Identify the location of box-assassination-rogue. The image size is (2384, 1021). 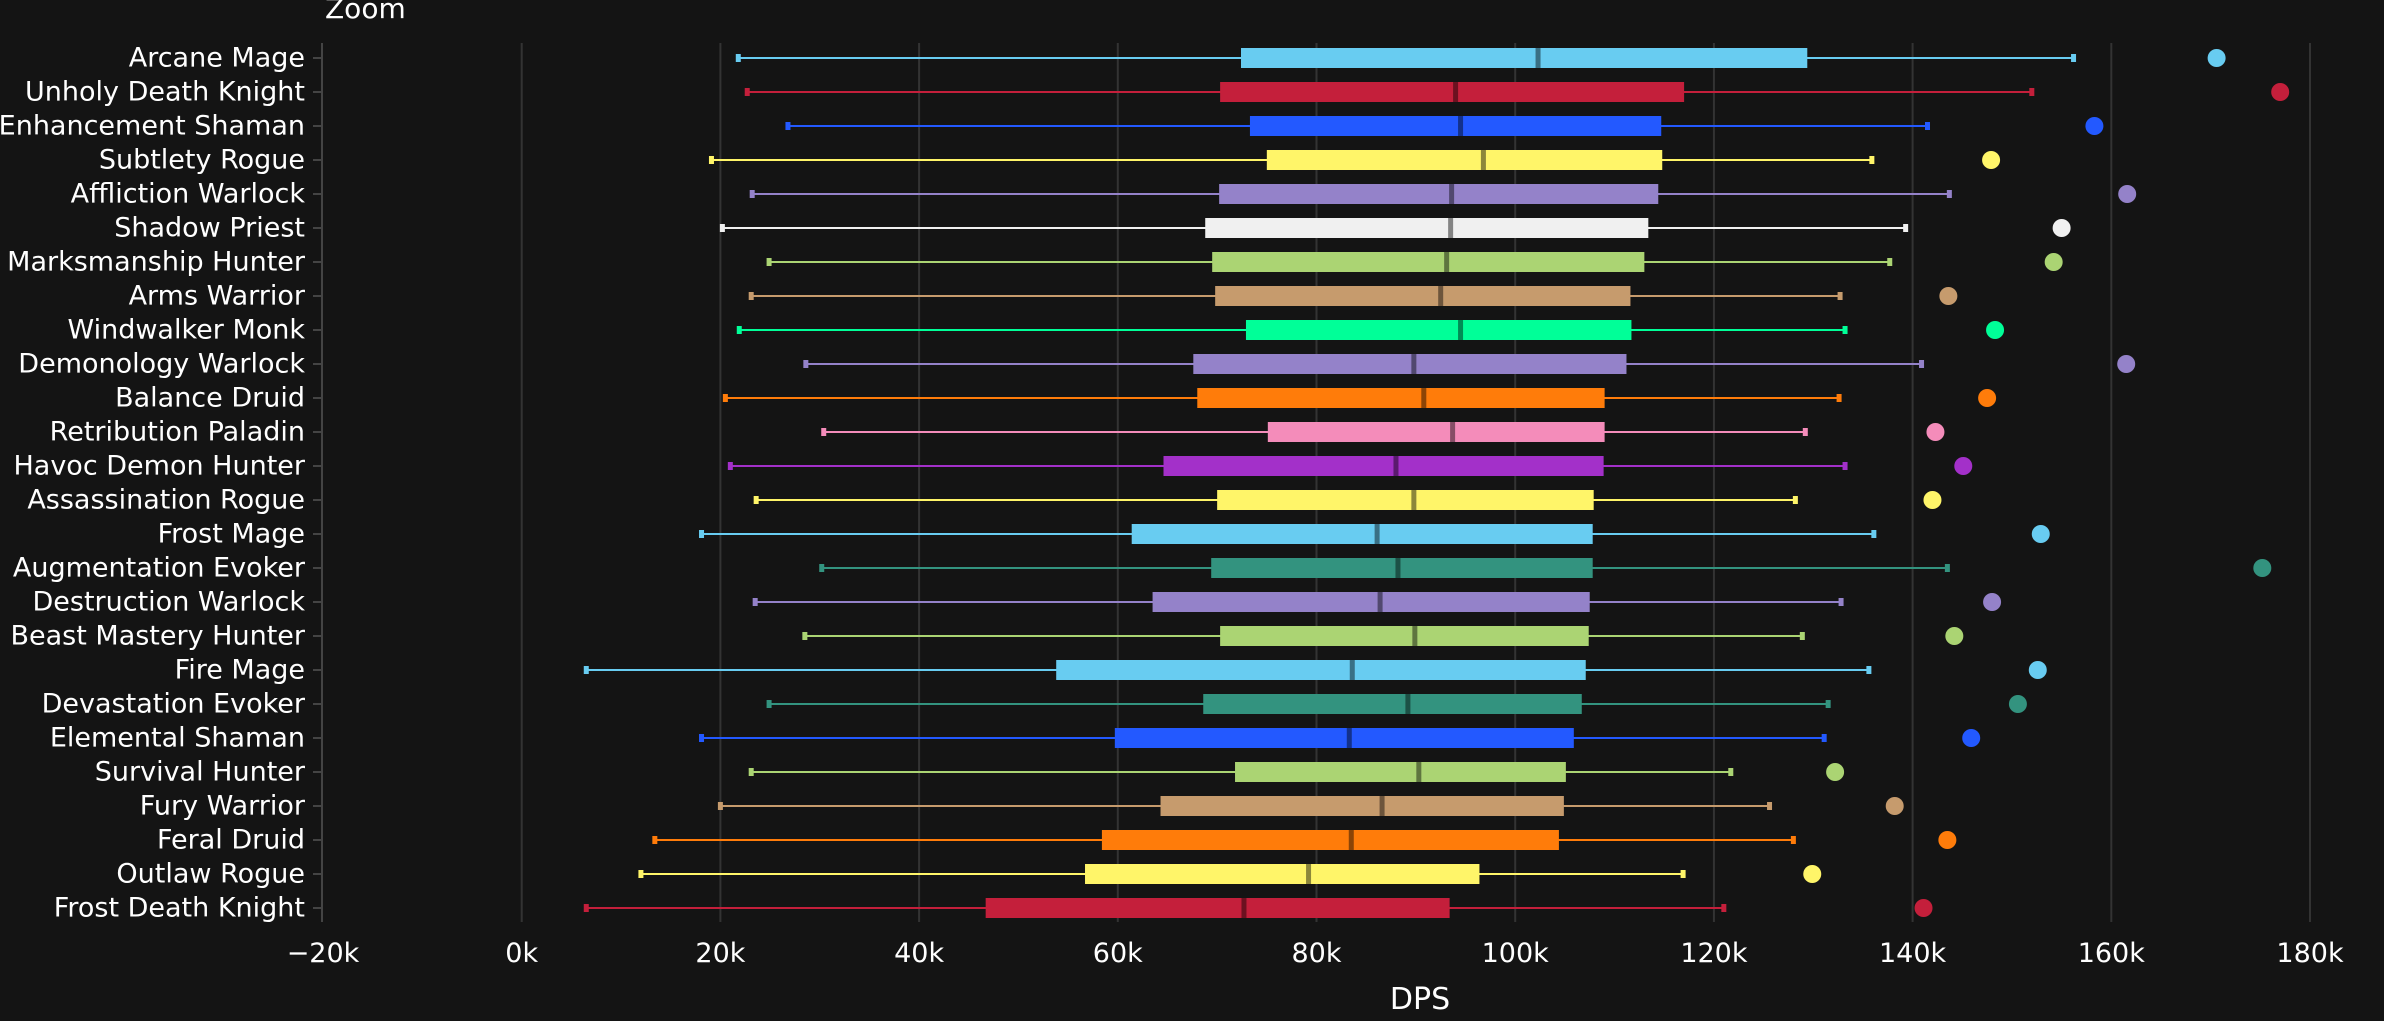
(1347, 500).